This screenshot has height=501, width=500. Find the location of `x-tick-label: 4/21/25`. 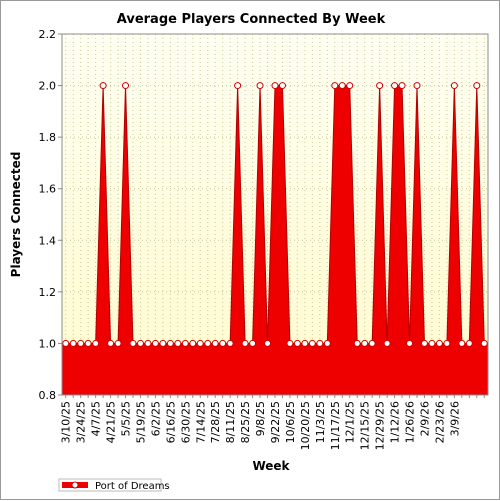

x-tick-label: 4/21/25 is located at coordinates (111, 422).